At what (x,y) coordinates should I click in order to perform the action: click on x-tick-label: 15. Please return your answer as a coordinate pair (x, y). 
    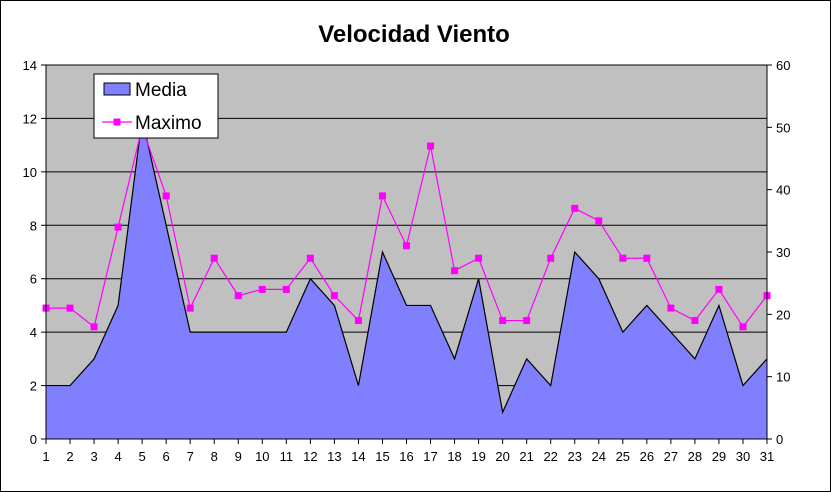
    Looking at the image, I should click on (382, 456).